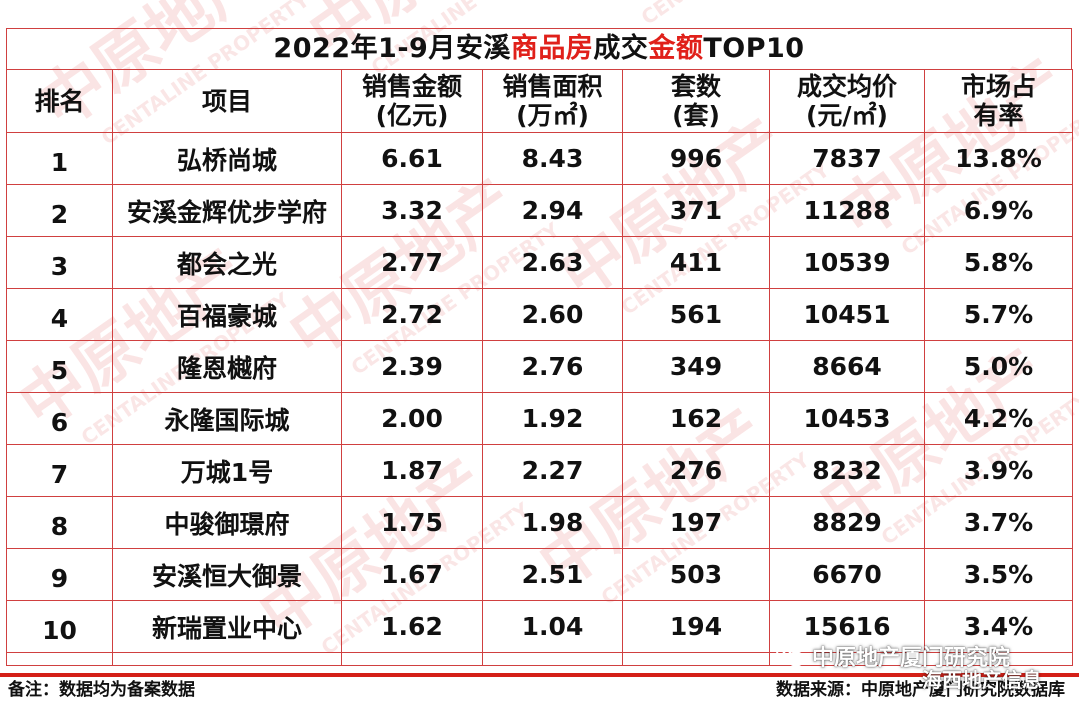  What do you see at coordinates (847, 210) in the screenshot?
I see `cell-price: 11288` at bounding box center [847, 210].